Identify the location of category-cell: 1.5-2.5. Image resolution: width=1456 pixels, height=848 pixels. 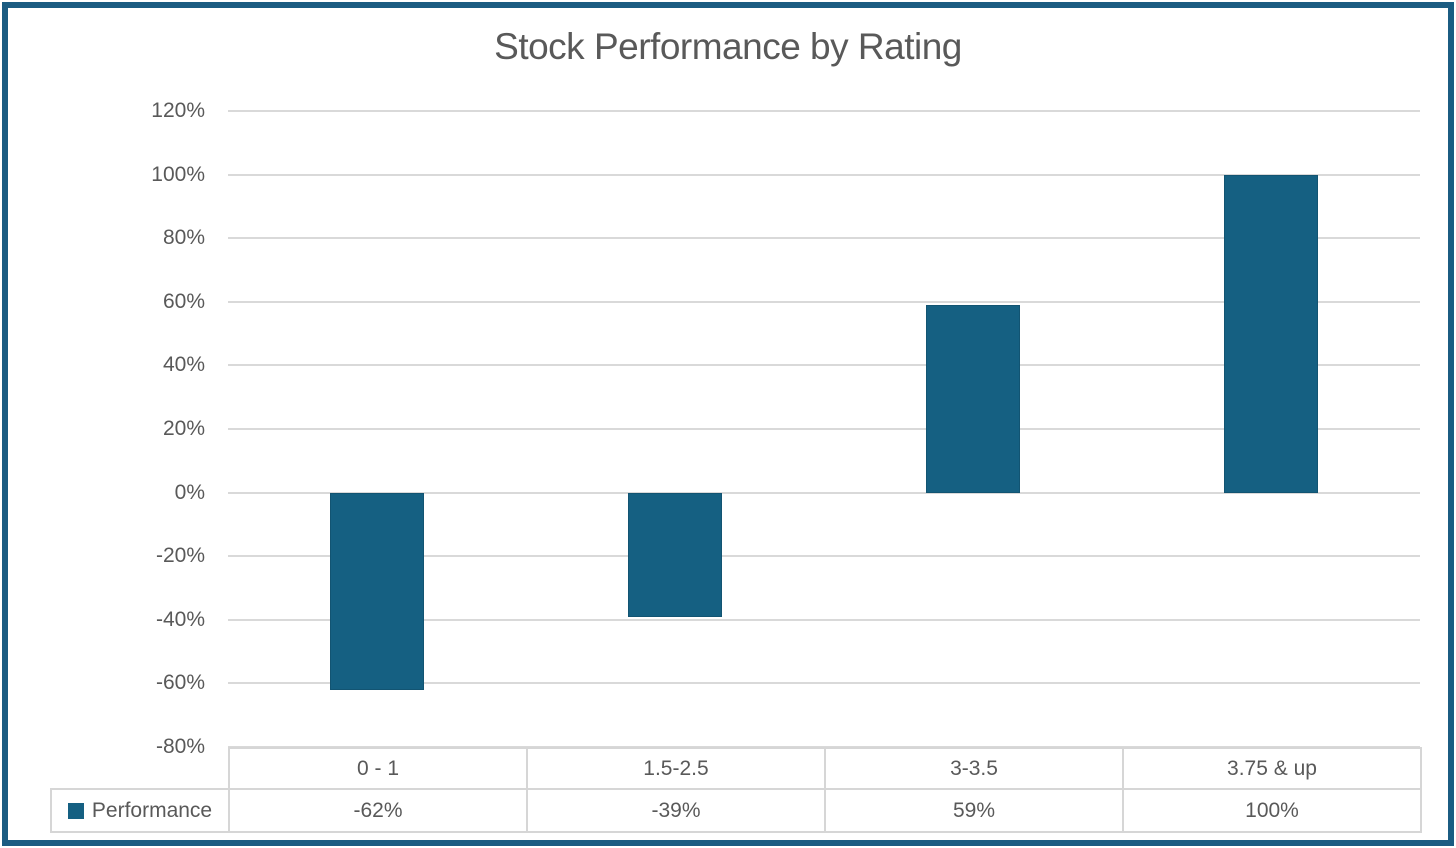
(676, 768).